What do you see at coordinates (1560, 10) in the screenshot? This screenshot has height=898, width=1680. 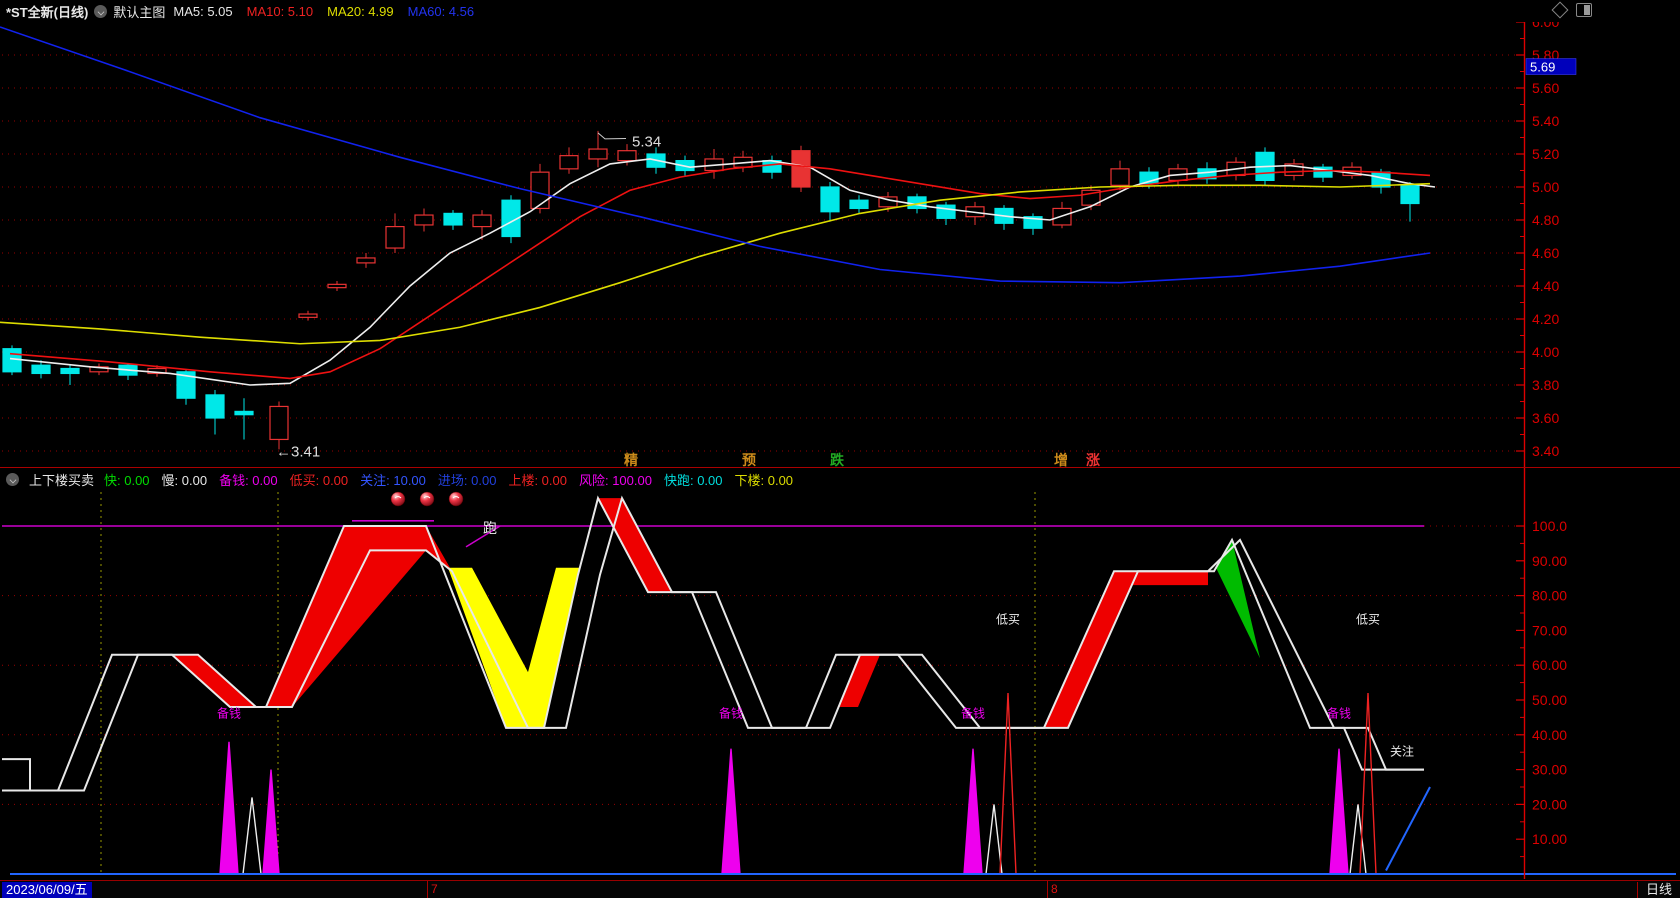 I see `diamond-icon` at bounding box center [1560, 10].